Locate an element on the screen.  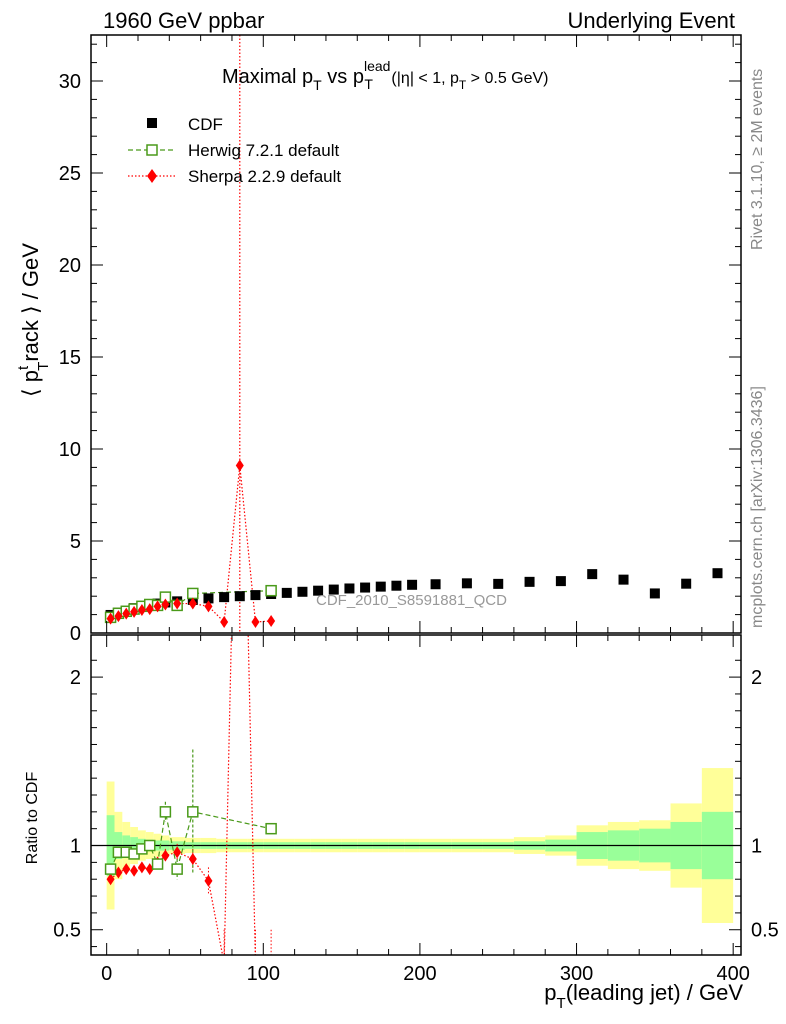
main-y-tick-label: 25 is located at coordinates (70, 174).